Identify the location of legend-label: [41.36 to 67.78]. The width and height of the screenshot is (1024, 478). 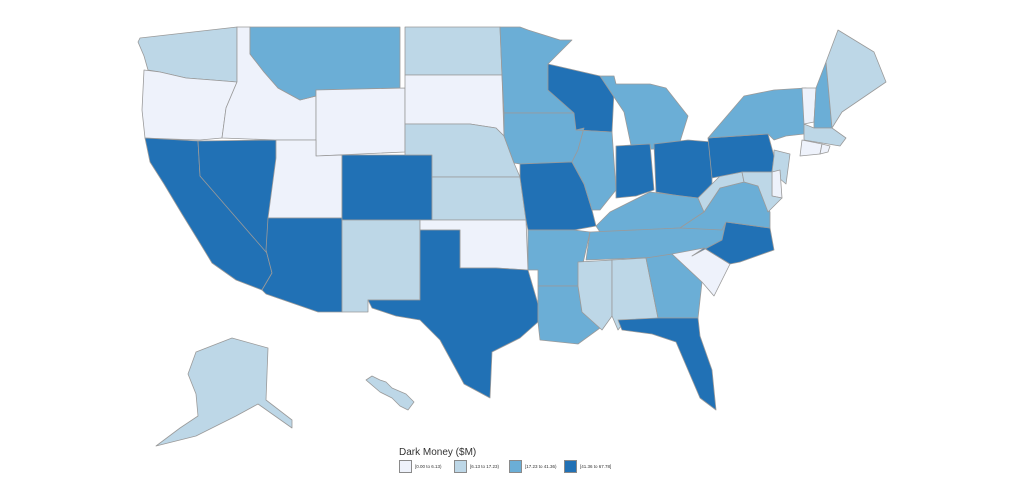
(596, 466).